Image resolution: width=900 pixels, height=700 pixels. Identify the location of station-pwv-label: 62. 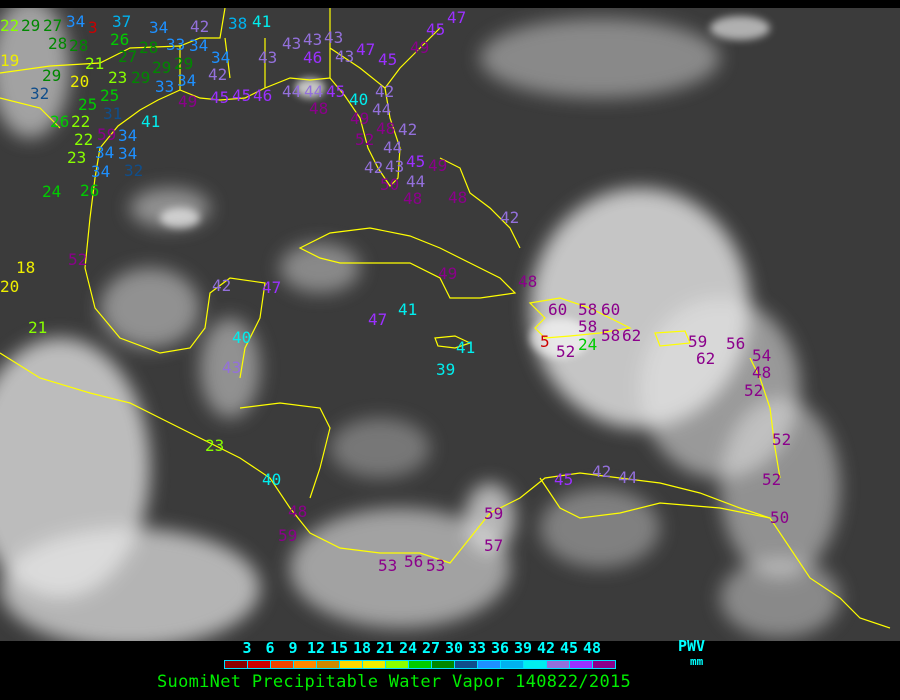
(632, 335).